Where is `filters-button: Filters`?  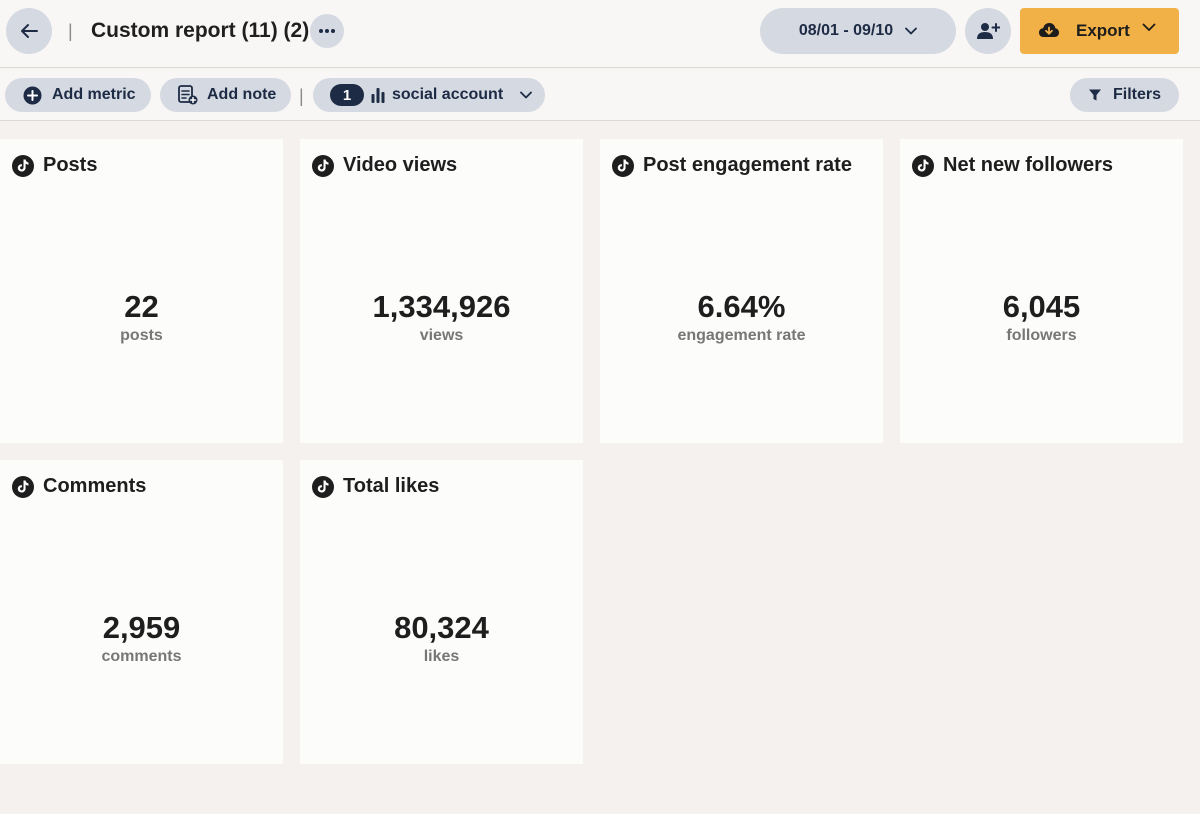 filters-button: Filters is located at coordinates (1124, 95).